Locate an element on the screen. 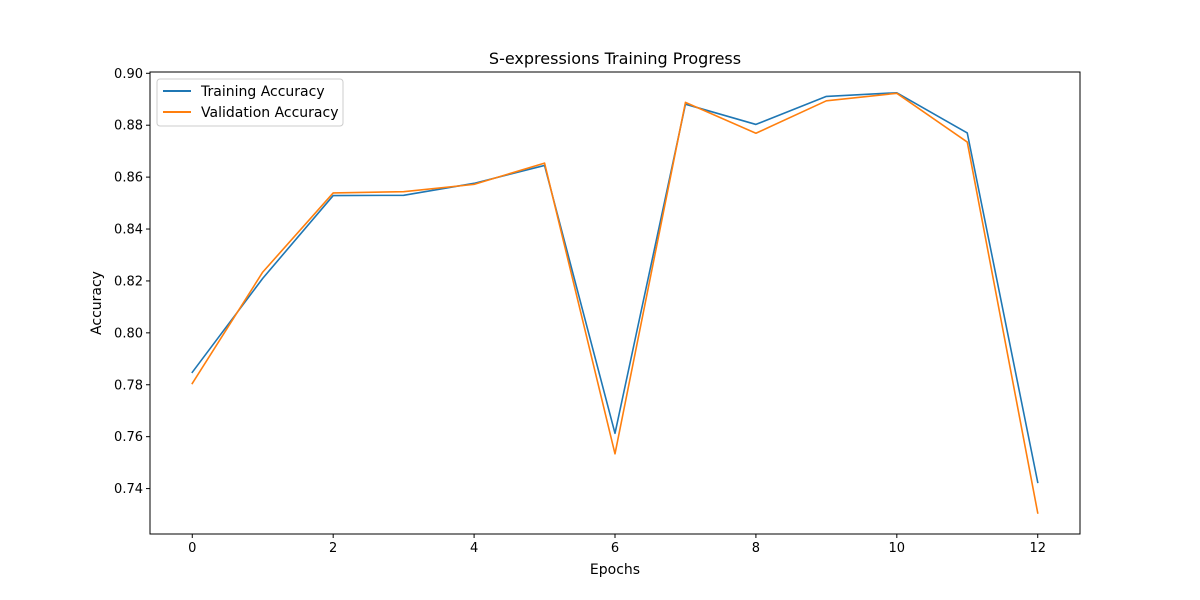  chart-title: S-expressions Training Progress is located at coordinates (615, 58).